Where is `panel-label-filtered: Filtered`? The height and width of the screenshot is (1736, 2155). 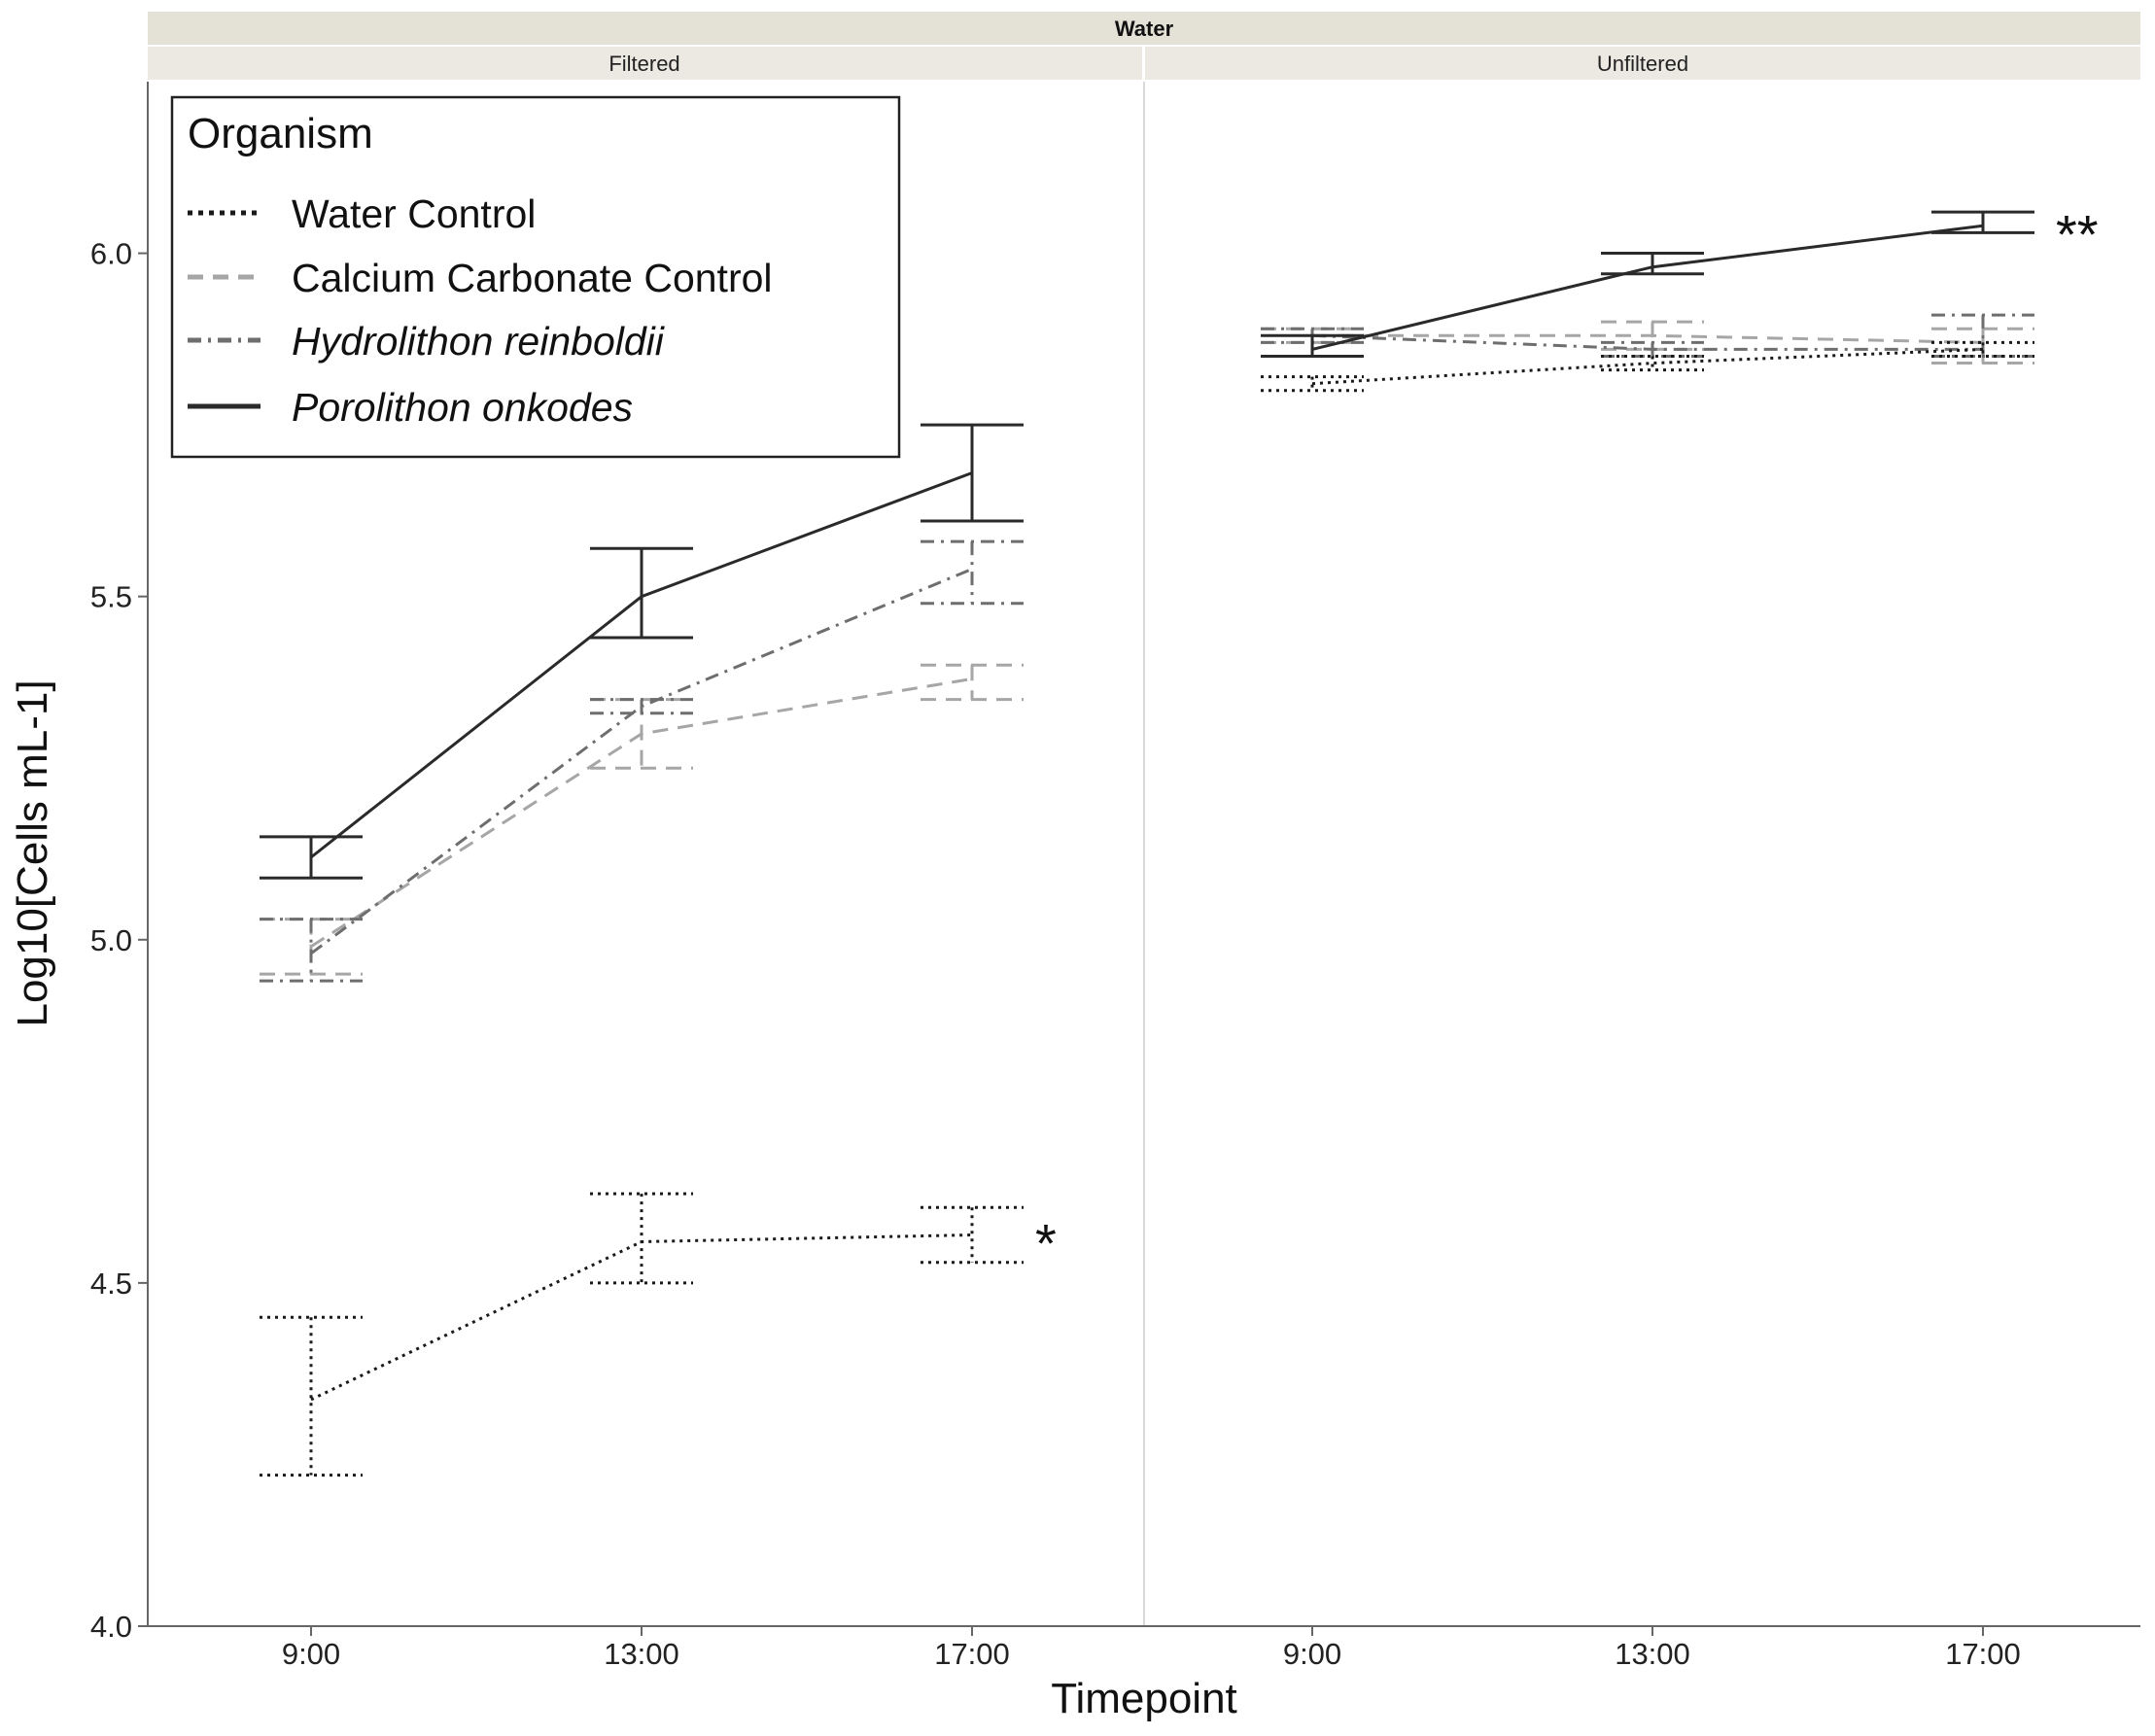 panel-label-filtered: Filtered is located at coordinates (643, 64).